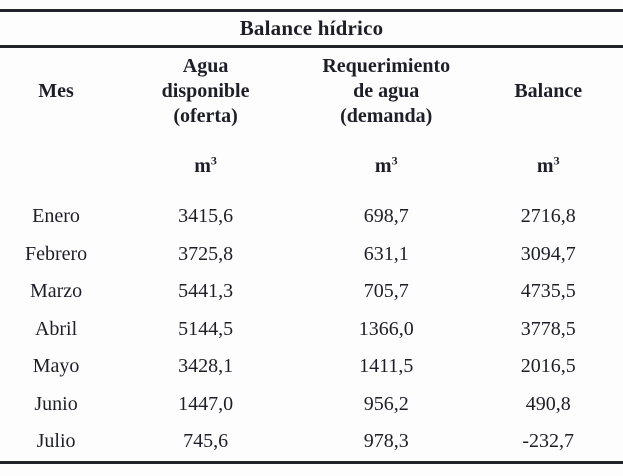 The image size is (623, 476). What do you see at coordinates (206, 291) in the screenshot?
I see `cell-oferta: 5441,3` at bounding box center [206, 291].